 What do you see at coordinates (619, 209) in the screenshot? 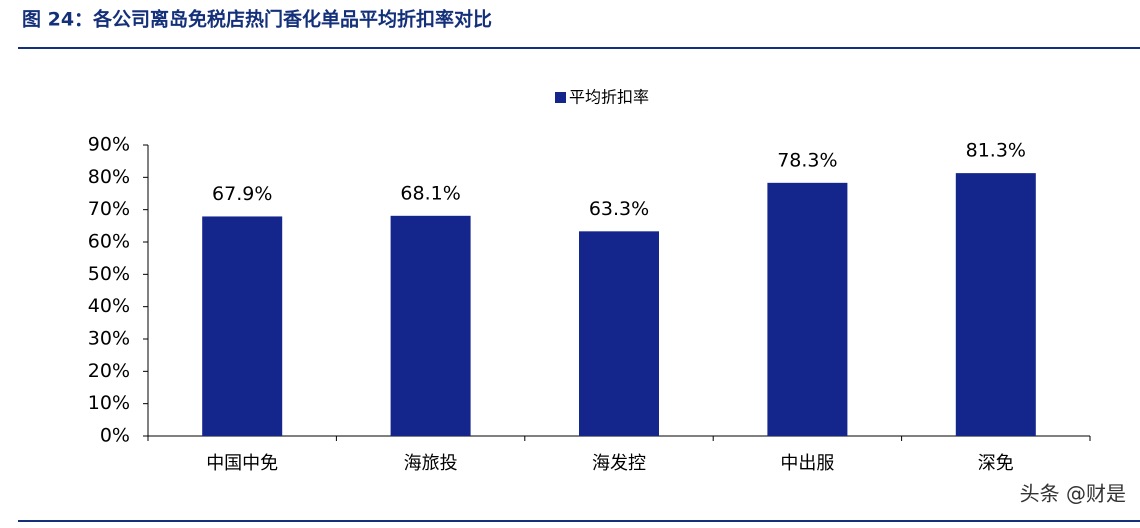
I see `value-label: 63.3%` at bounding box center [619, 209].